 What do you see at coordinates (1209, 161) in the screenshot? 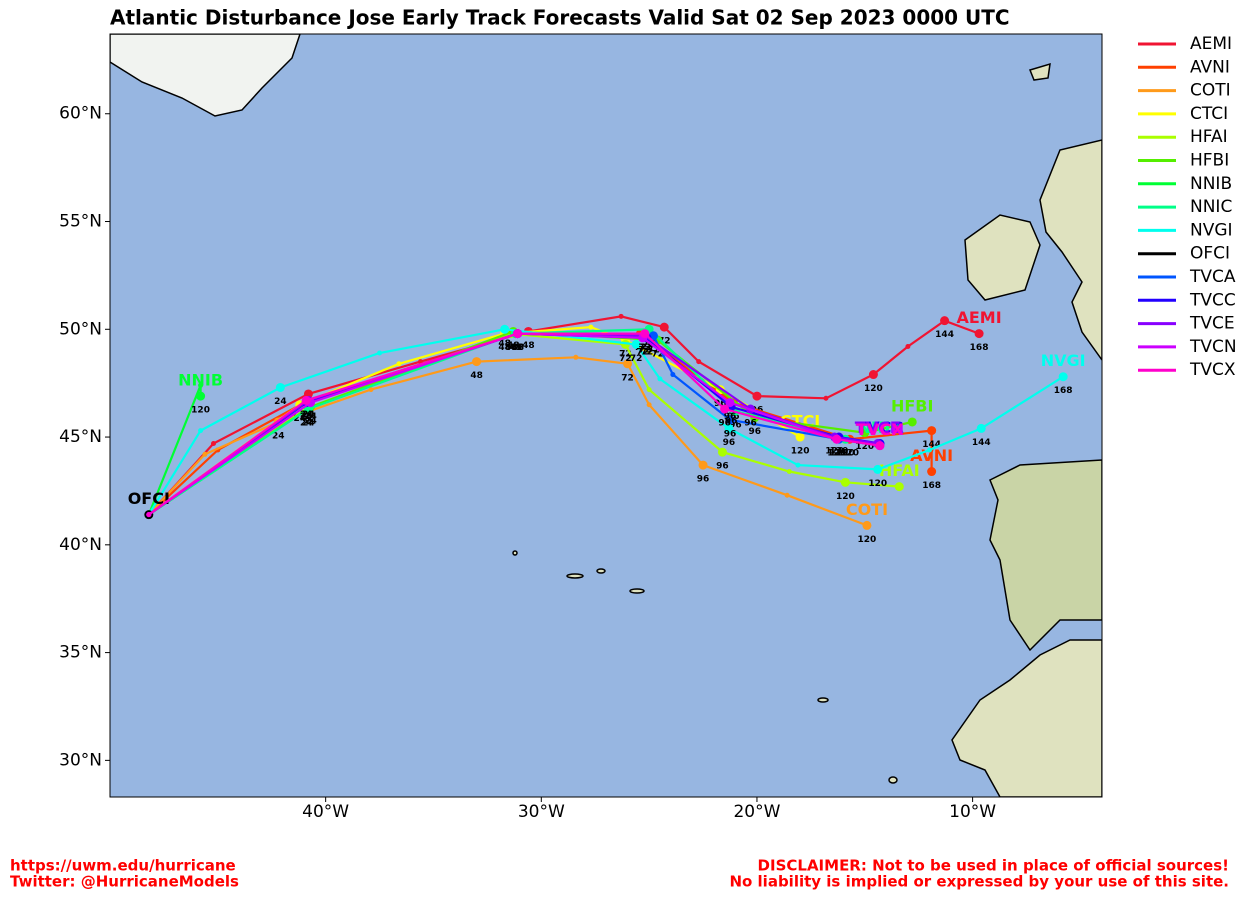
I see `legend-label: HFBI` at bounding box center [1209, 161].